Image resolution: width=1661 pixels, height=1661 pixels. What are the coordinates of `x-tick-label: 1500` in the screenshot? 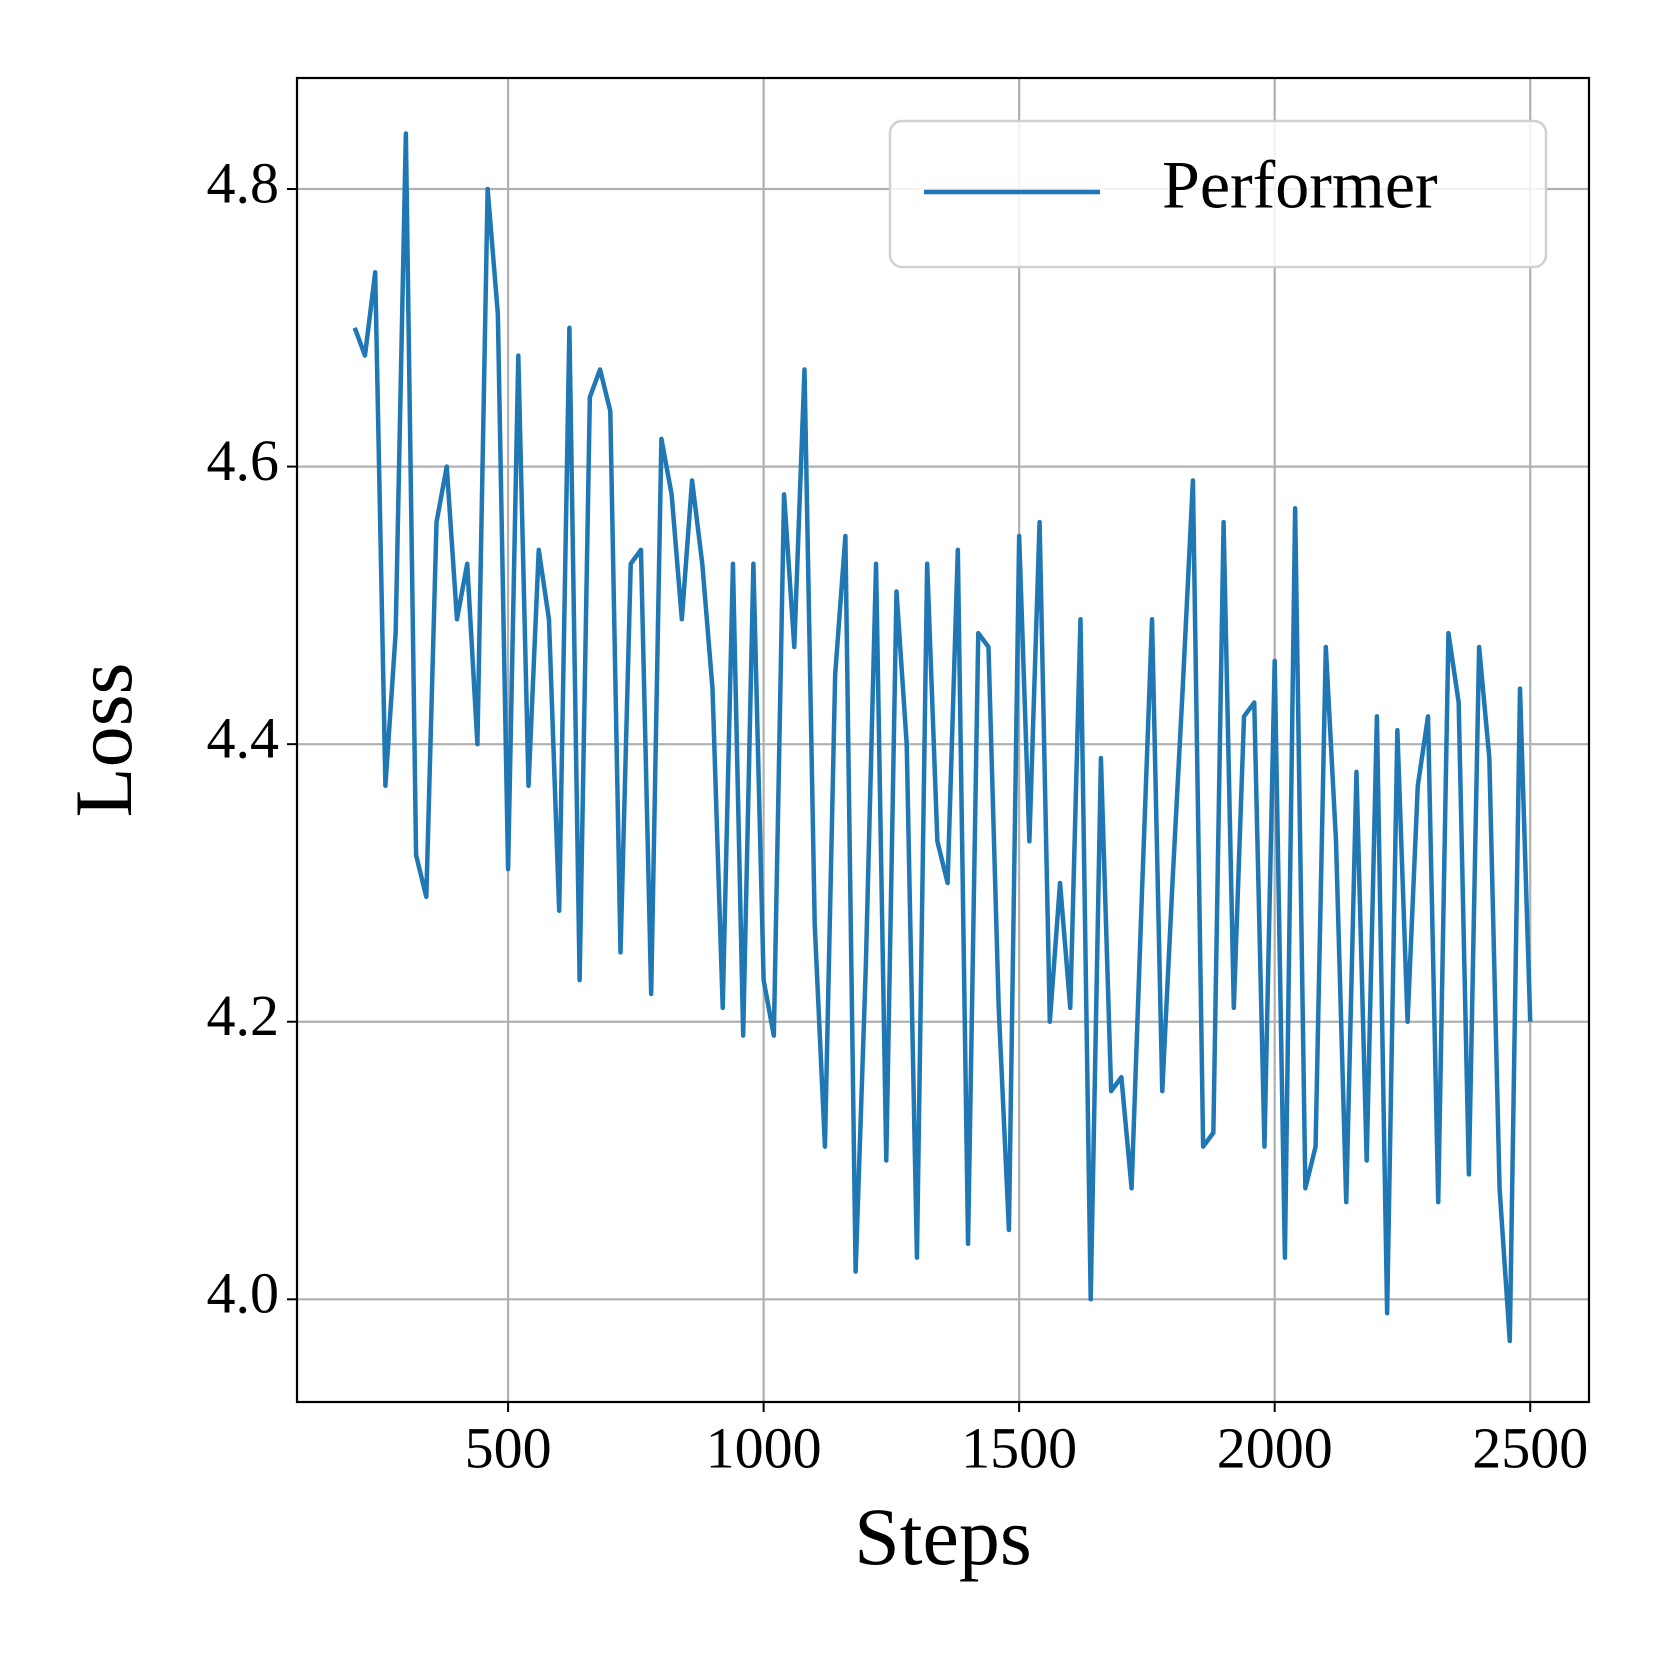 It's located at (1019, 1447).